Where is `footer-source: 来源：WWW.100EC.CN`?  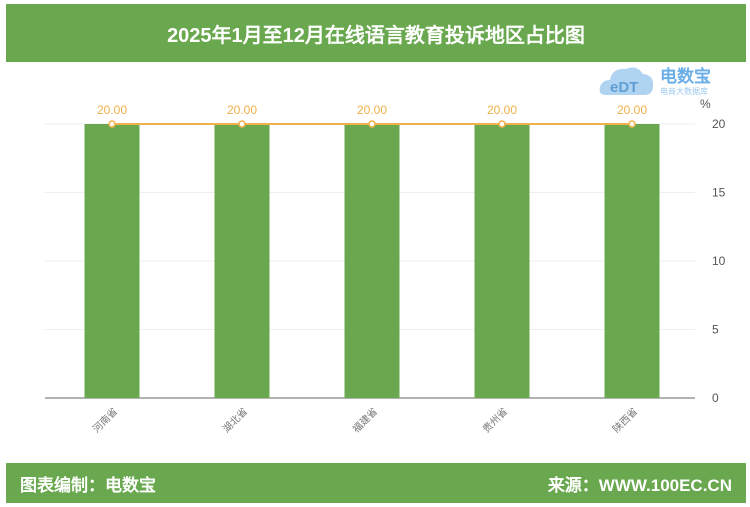
footer-source: 来源：WWW.100EC.CN is located at coordinates (639, 485).